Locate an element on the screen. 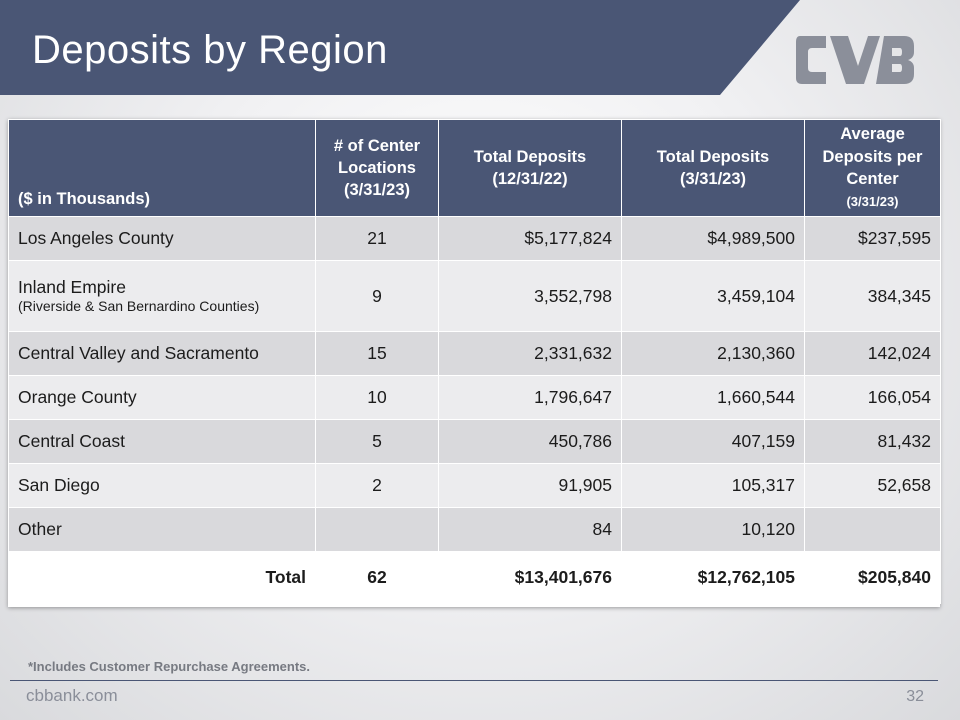 The width and height of the screenshot is (960, 720). region-cell: Orange County is located at coordinates (162, 397).